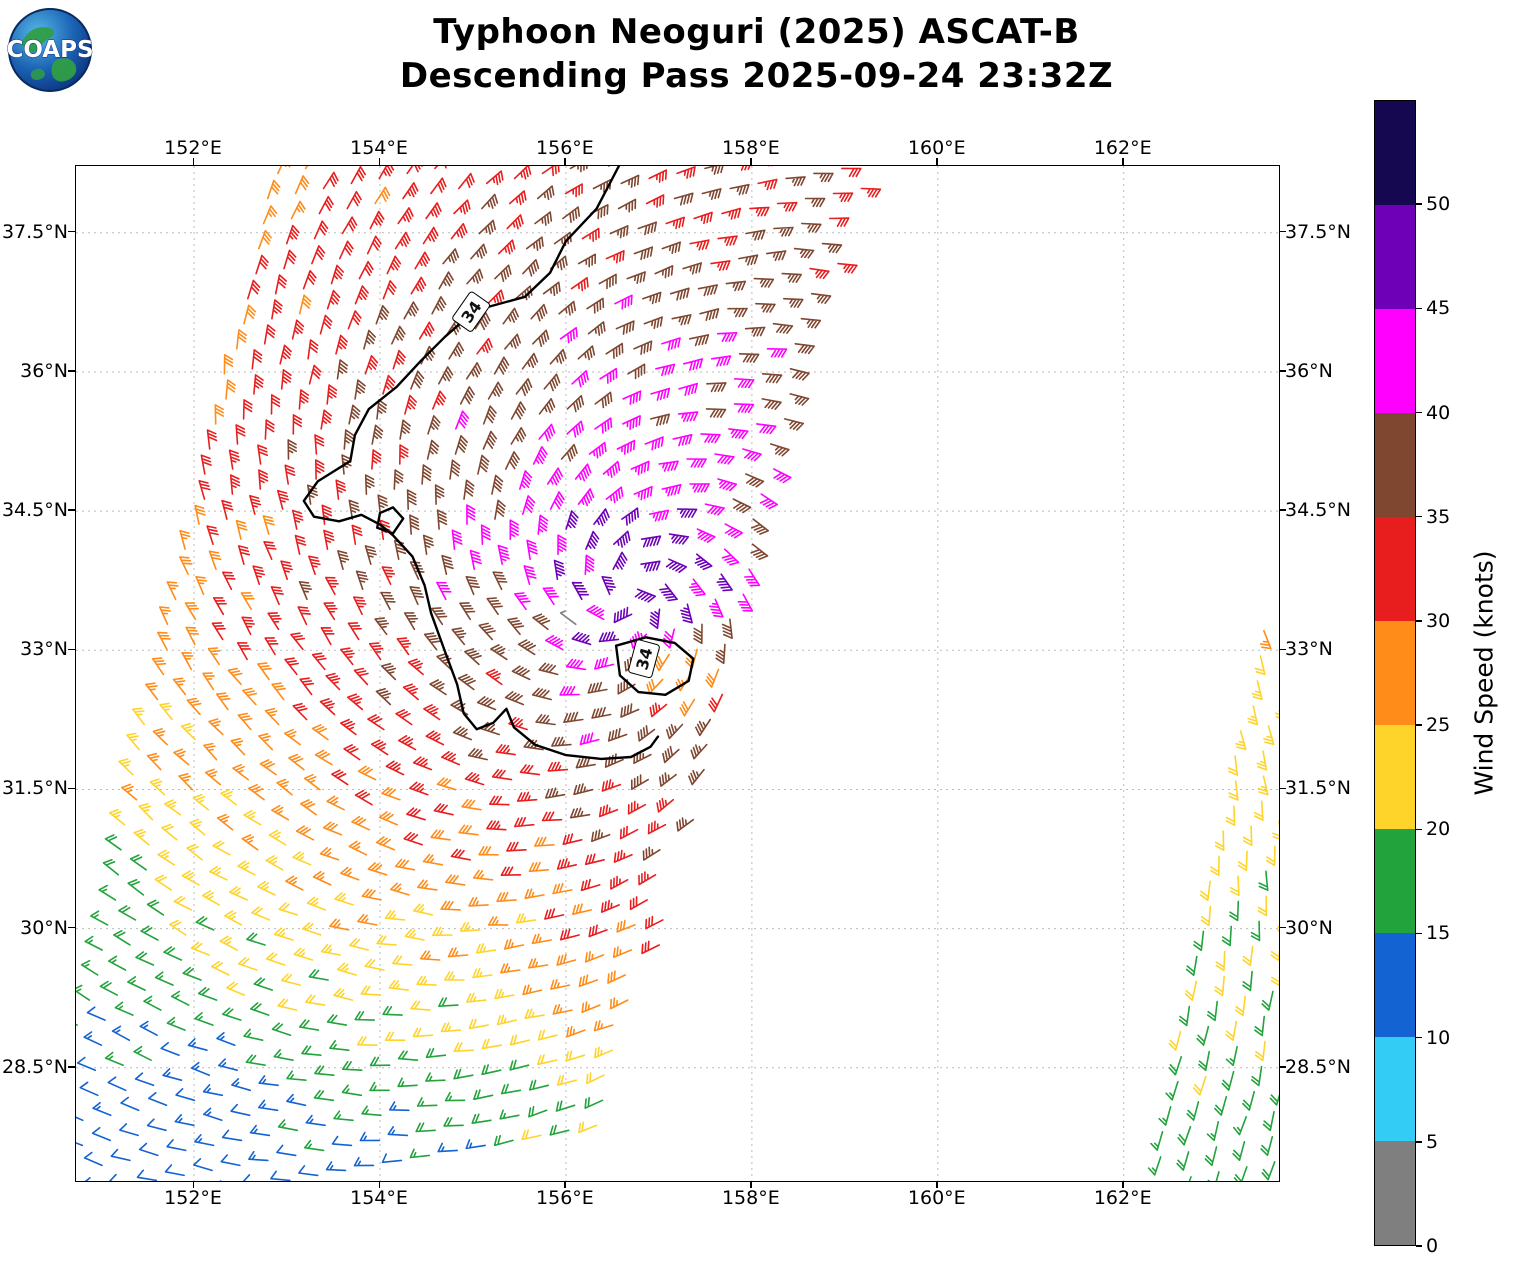 The width and height of the screenshot is (1513, 1264). I want to click on colorbar-tick, so click(1419, 308).